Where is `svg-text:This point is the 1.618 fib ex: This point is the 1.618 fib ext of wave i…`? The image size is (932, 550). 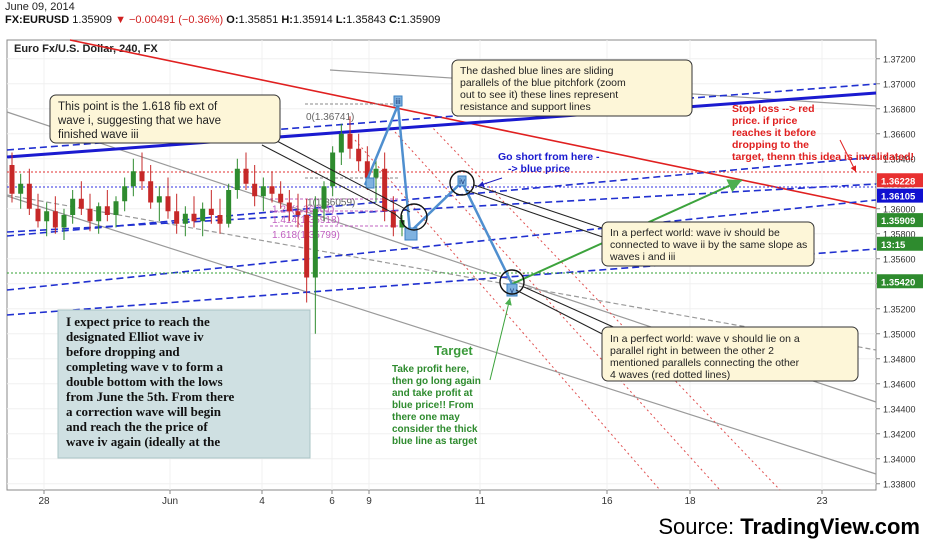
svg-text:This point is the 1.618 fib ex: This point is the 1.618 fib ext of wave i… is located at coordinates (139, 121).